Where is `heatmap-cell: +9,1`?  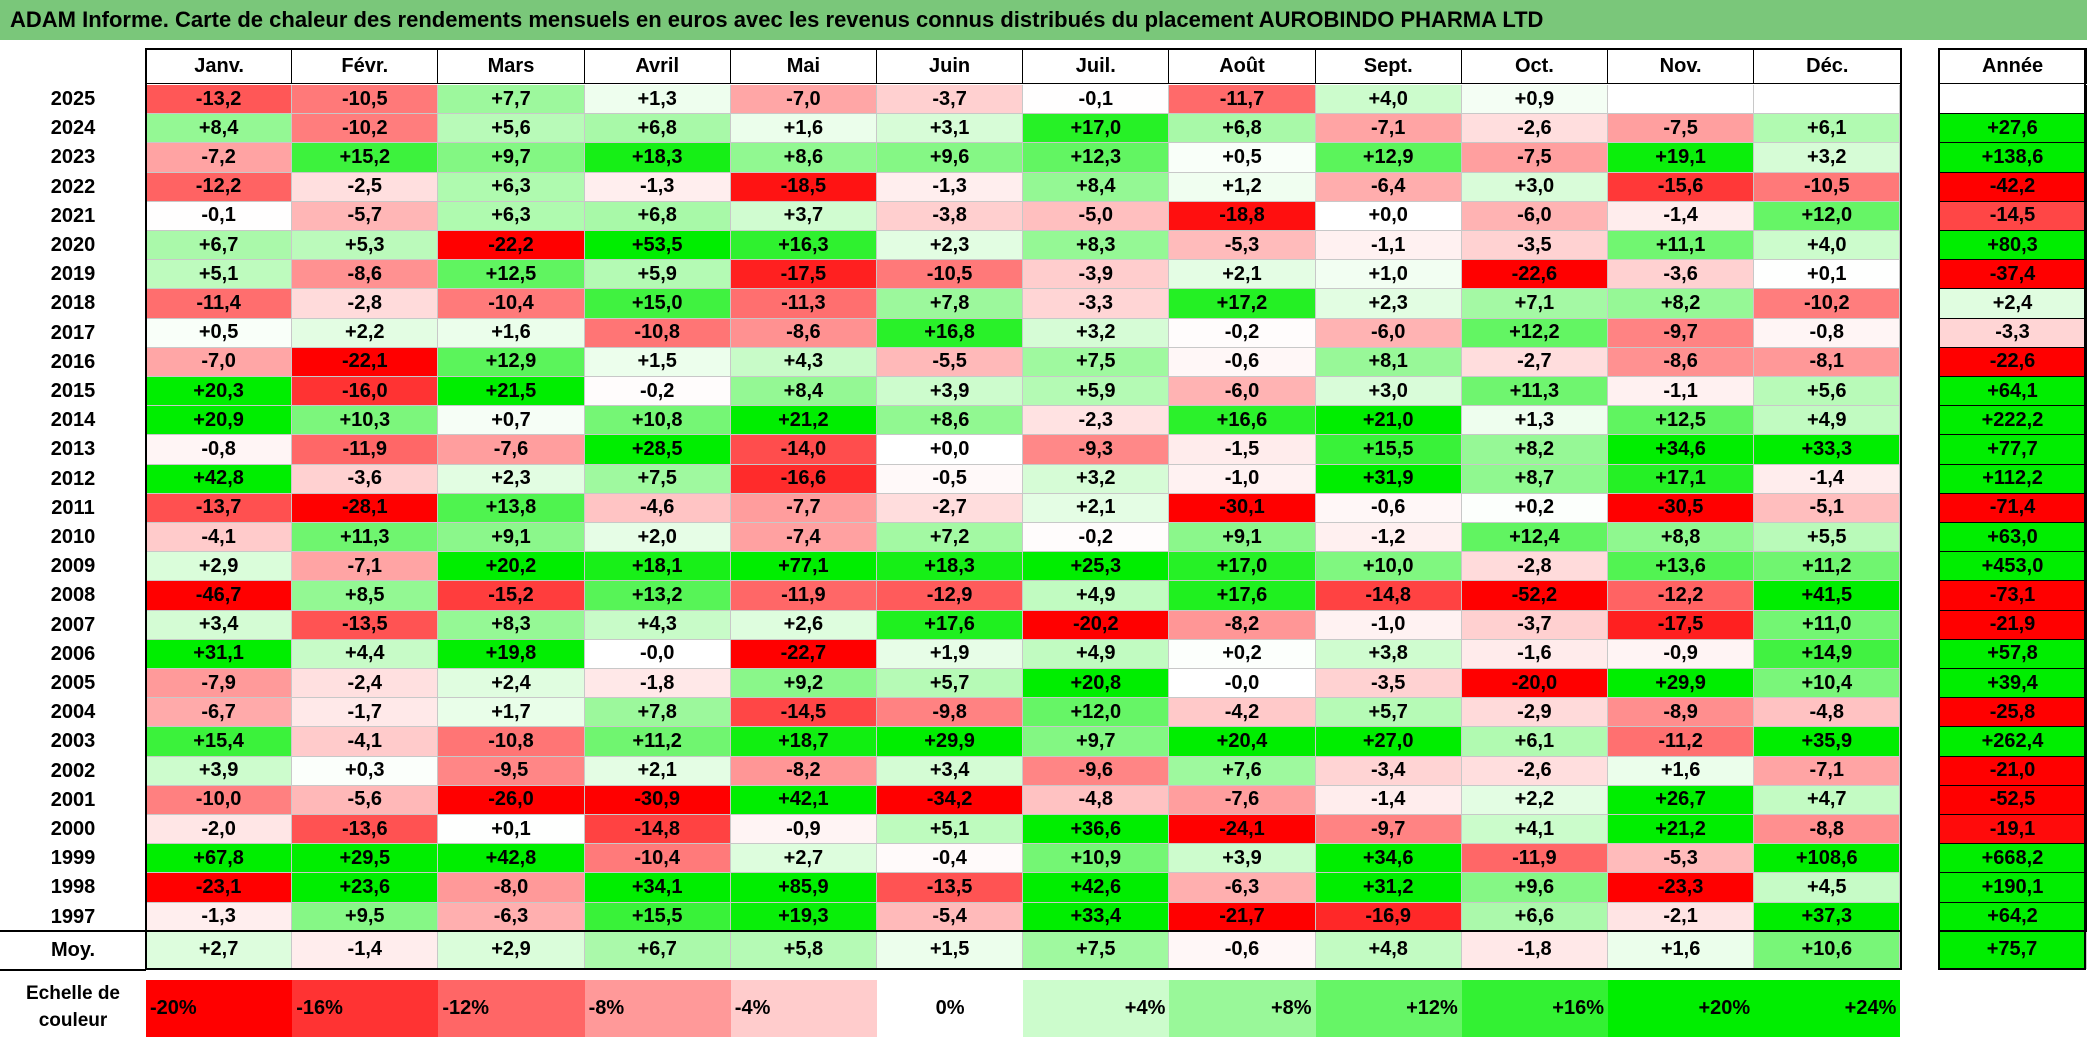 heatmap-cell: +9,1 is located at coordinates (511, 538).